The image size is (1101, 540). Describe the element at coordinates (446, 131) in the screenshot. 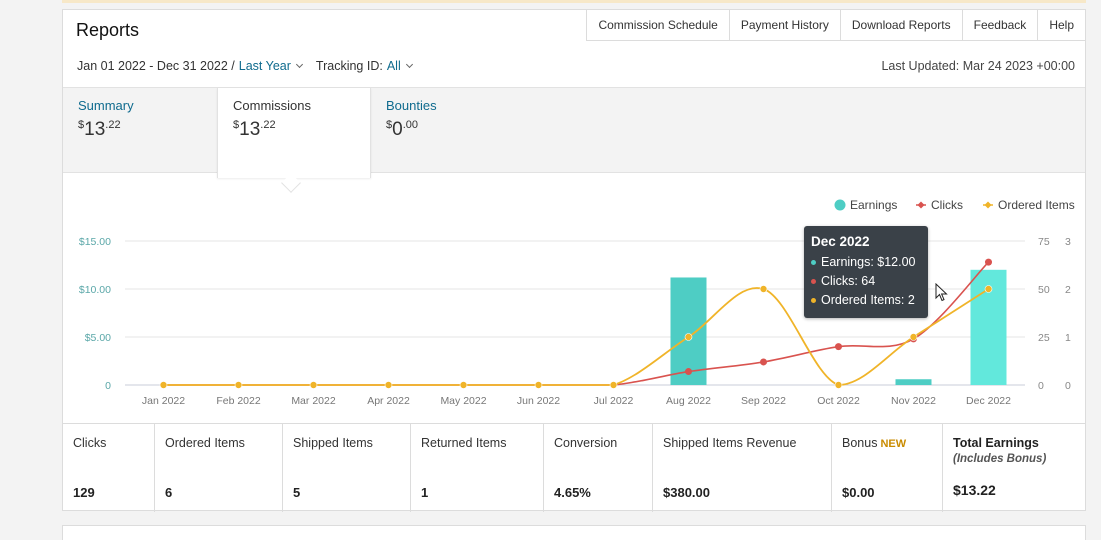

I see `tab-bounties: Bounties $0.00` at that location.